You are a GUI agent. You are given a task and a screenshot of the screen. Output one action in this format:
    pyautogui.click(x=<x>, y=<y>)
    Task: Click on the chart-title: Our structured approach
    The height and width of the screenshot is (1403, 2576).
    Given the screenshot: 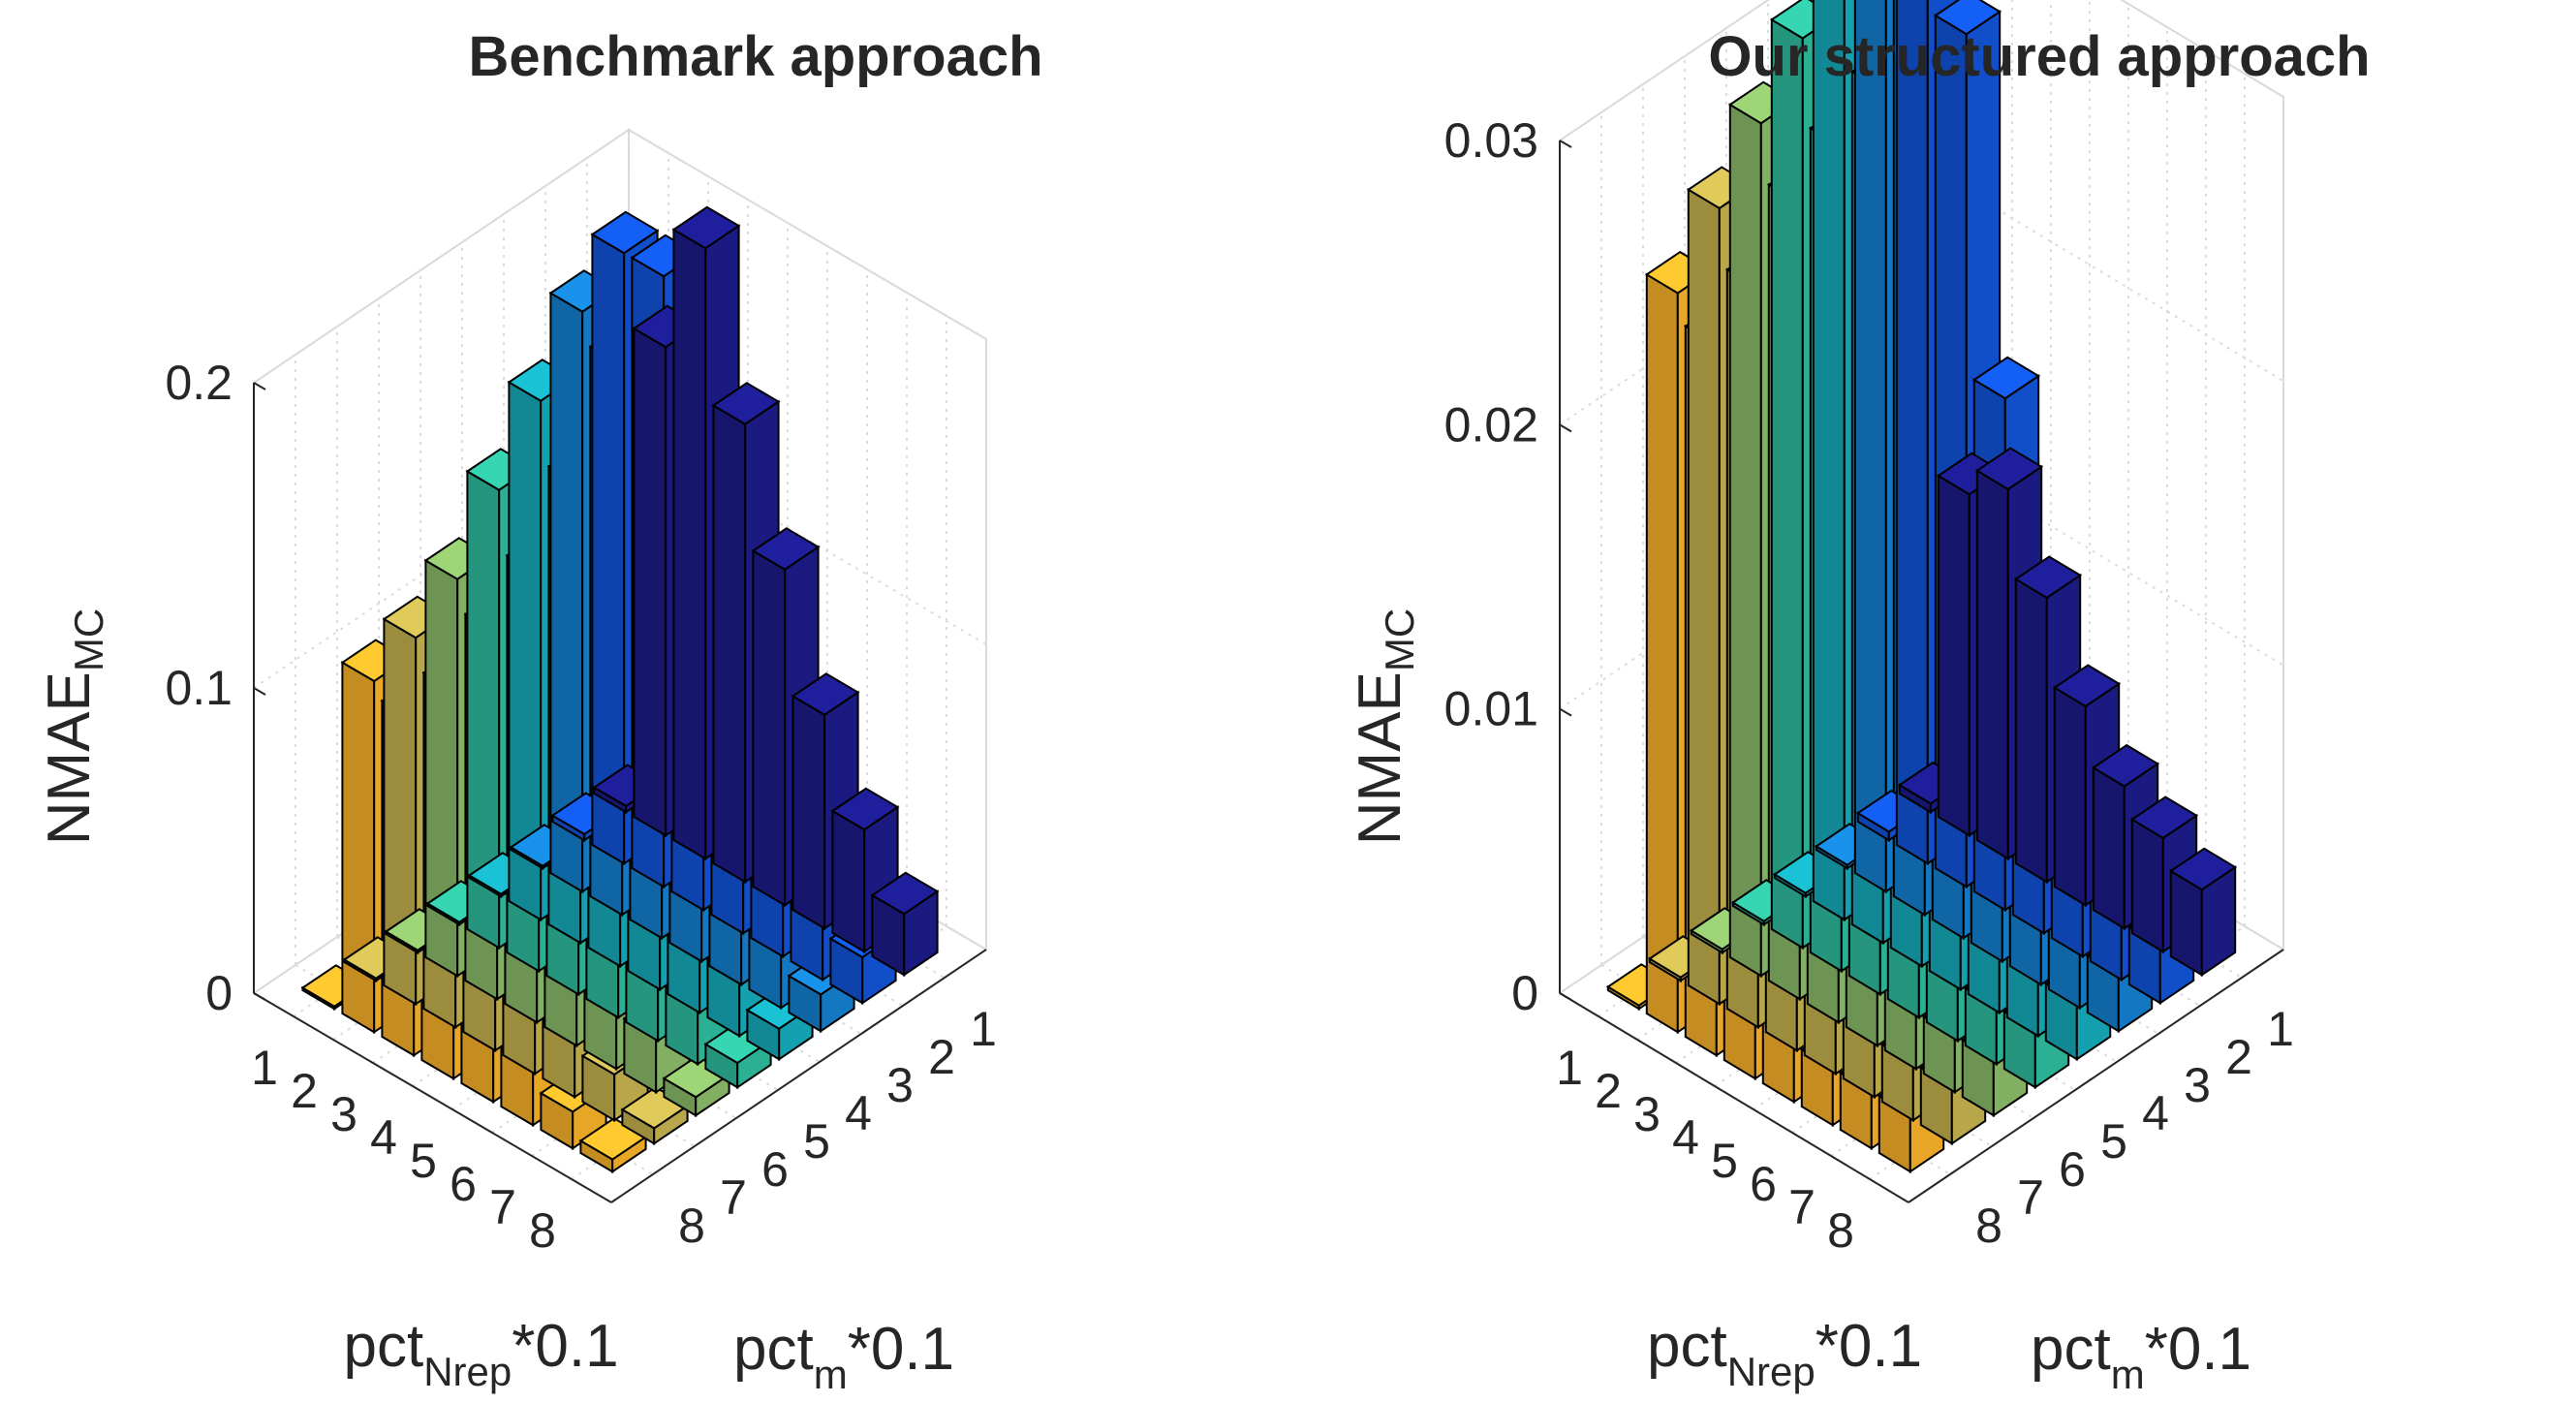 What is the action you would take?
    pyautogui.click(x=2039, y=56)
    